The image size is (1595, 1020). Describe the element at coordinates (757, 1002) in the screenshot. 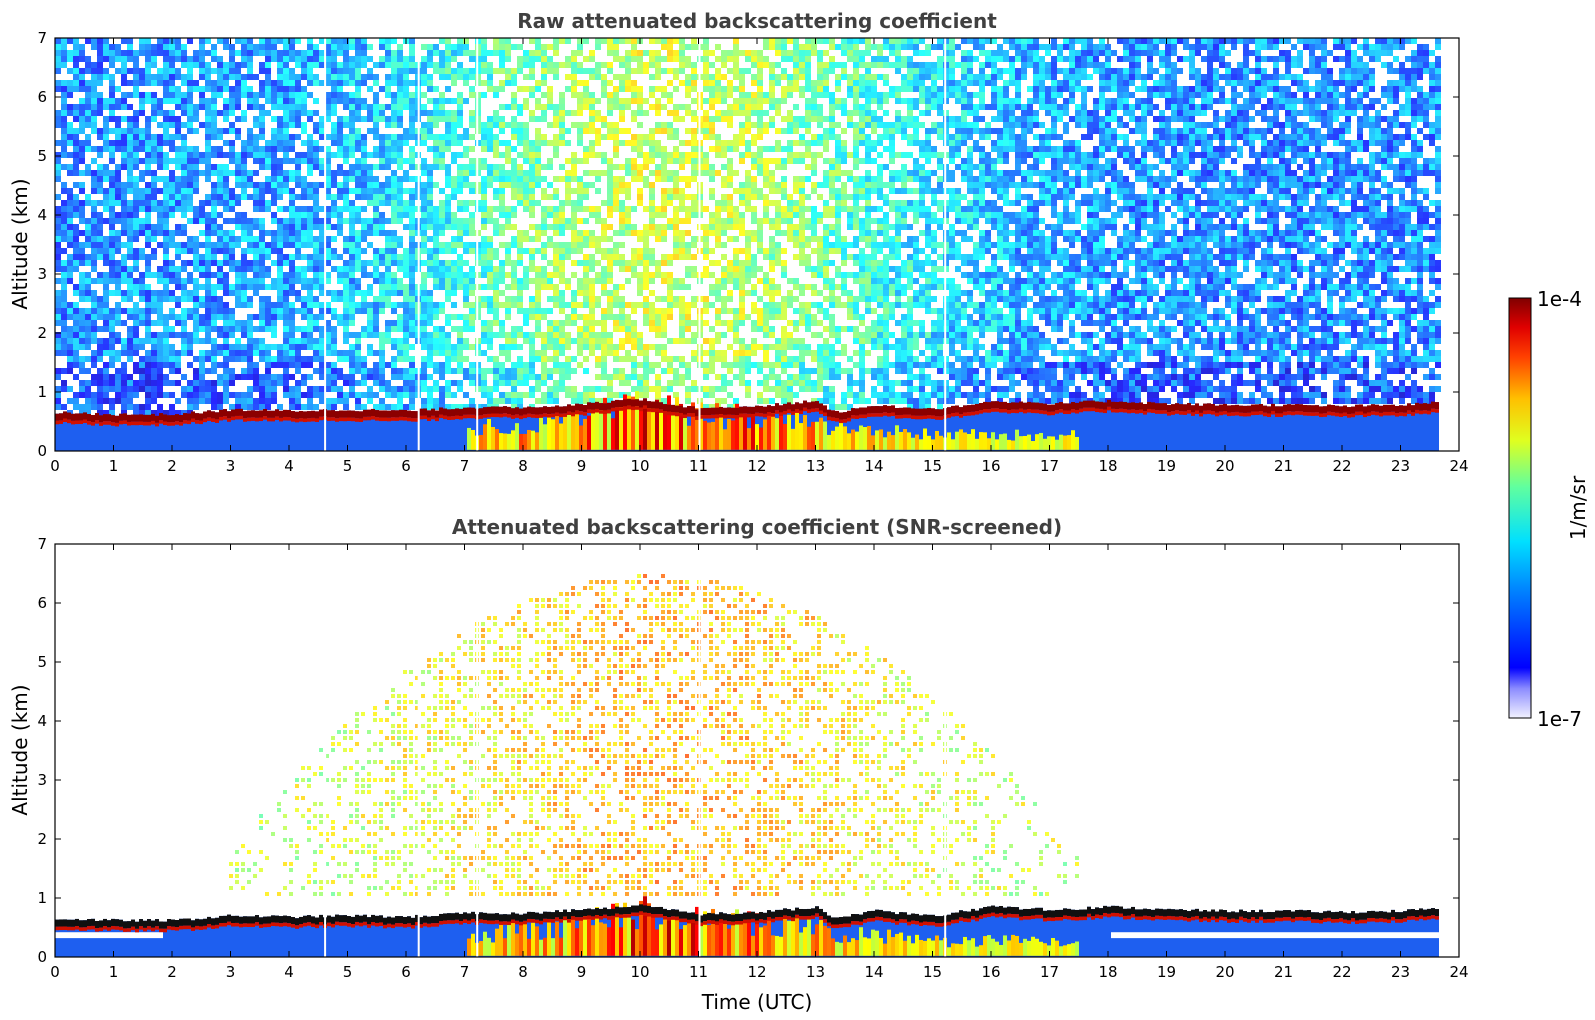

I see `xlabel-screened: Time (UTC)` at that location.